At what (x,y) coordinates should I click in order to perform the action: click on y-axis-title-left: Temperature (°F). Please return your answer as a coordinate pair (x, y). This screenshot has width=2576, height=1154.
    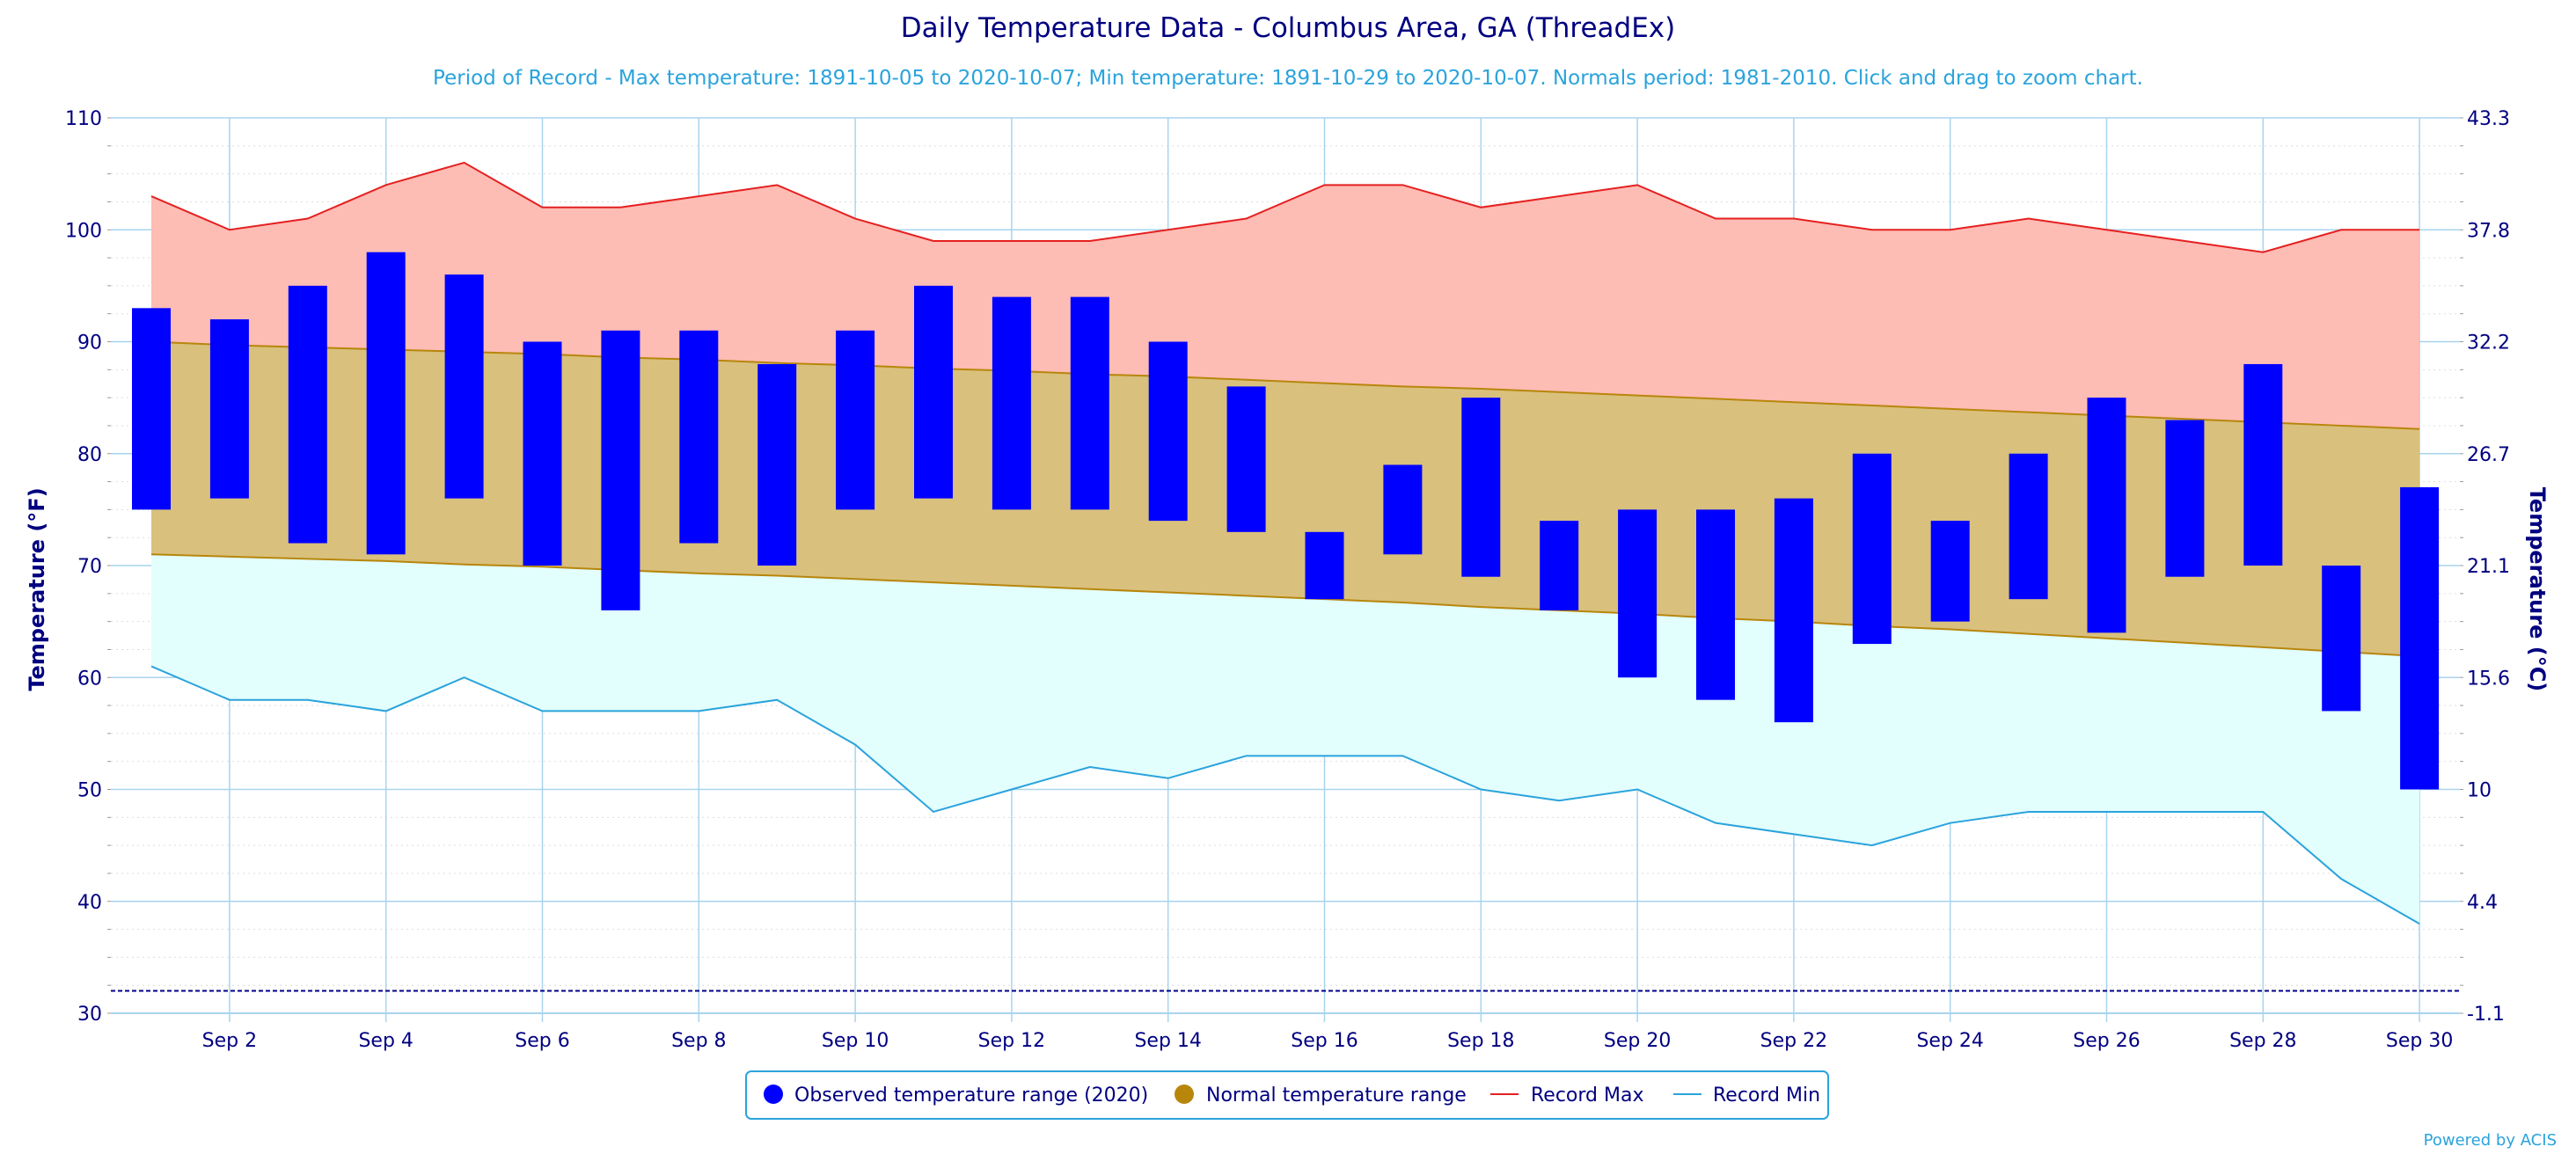
    Looking at the image, I should click on (37, 588).